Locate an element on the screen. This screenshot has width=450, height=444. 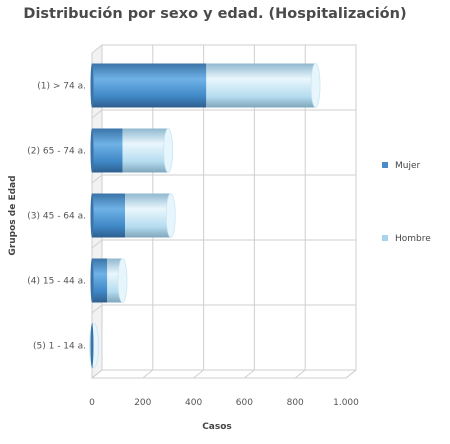
y-tick-label: (3) 45 - 64 a. is located at coordinates (56, 217).